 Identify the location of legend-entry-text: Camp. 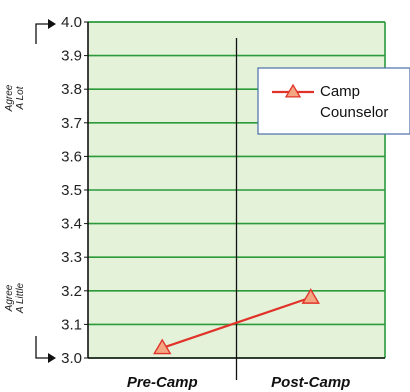
(340, 91).